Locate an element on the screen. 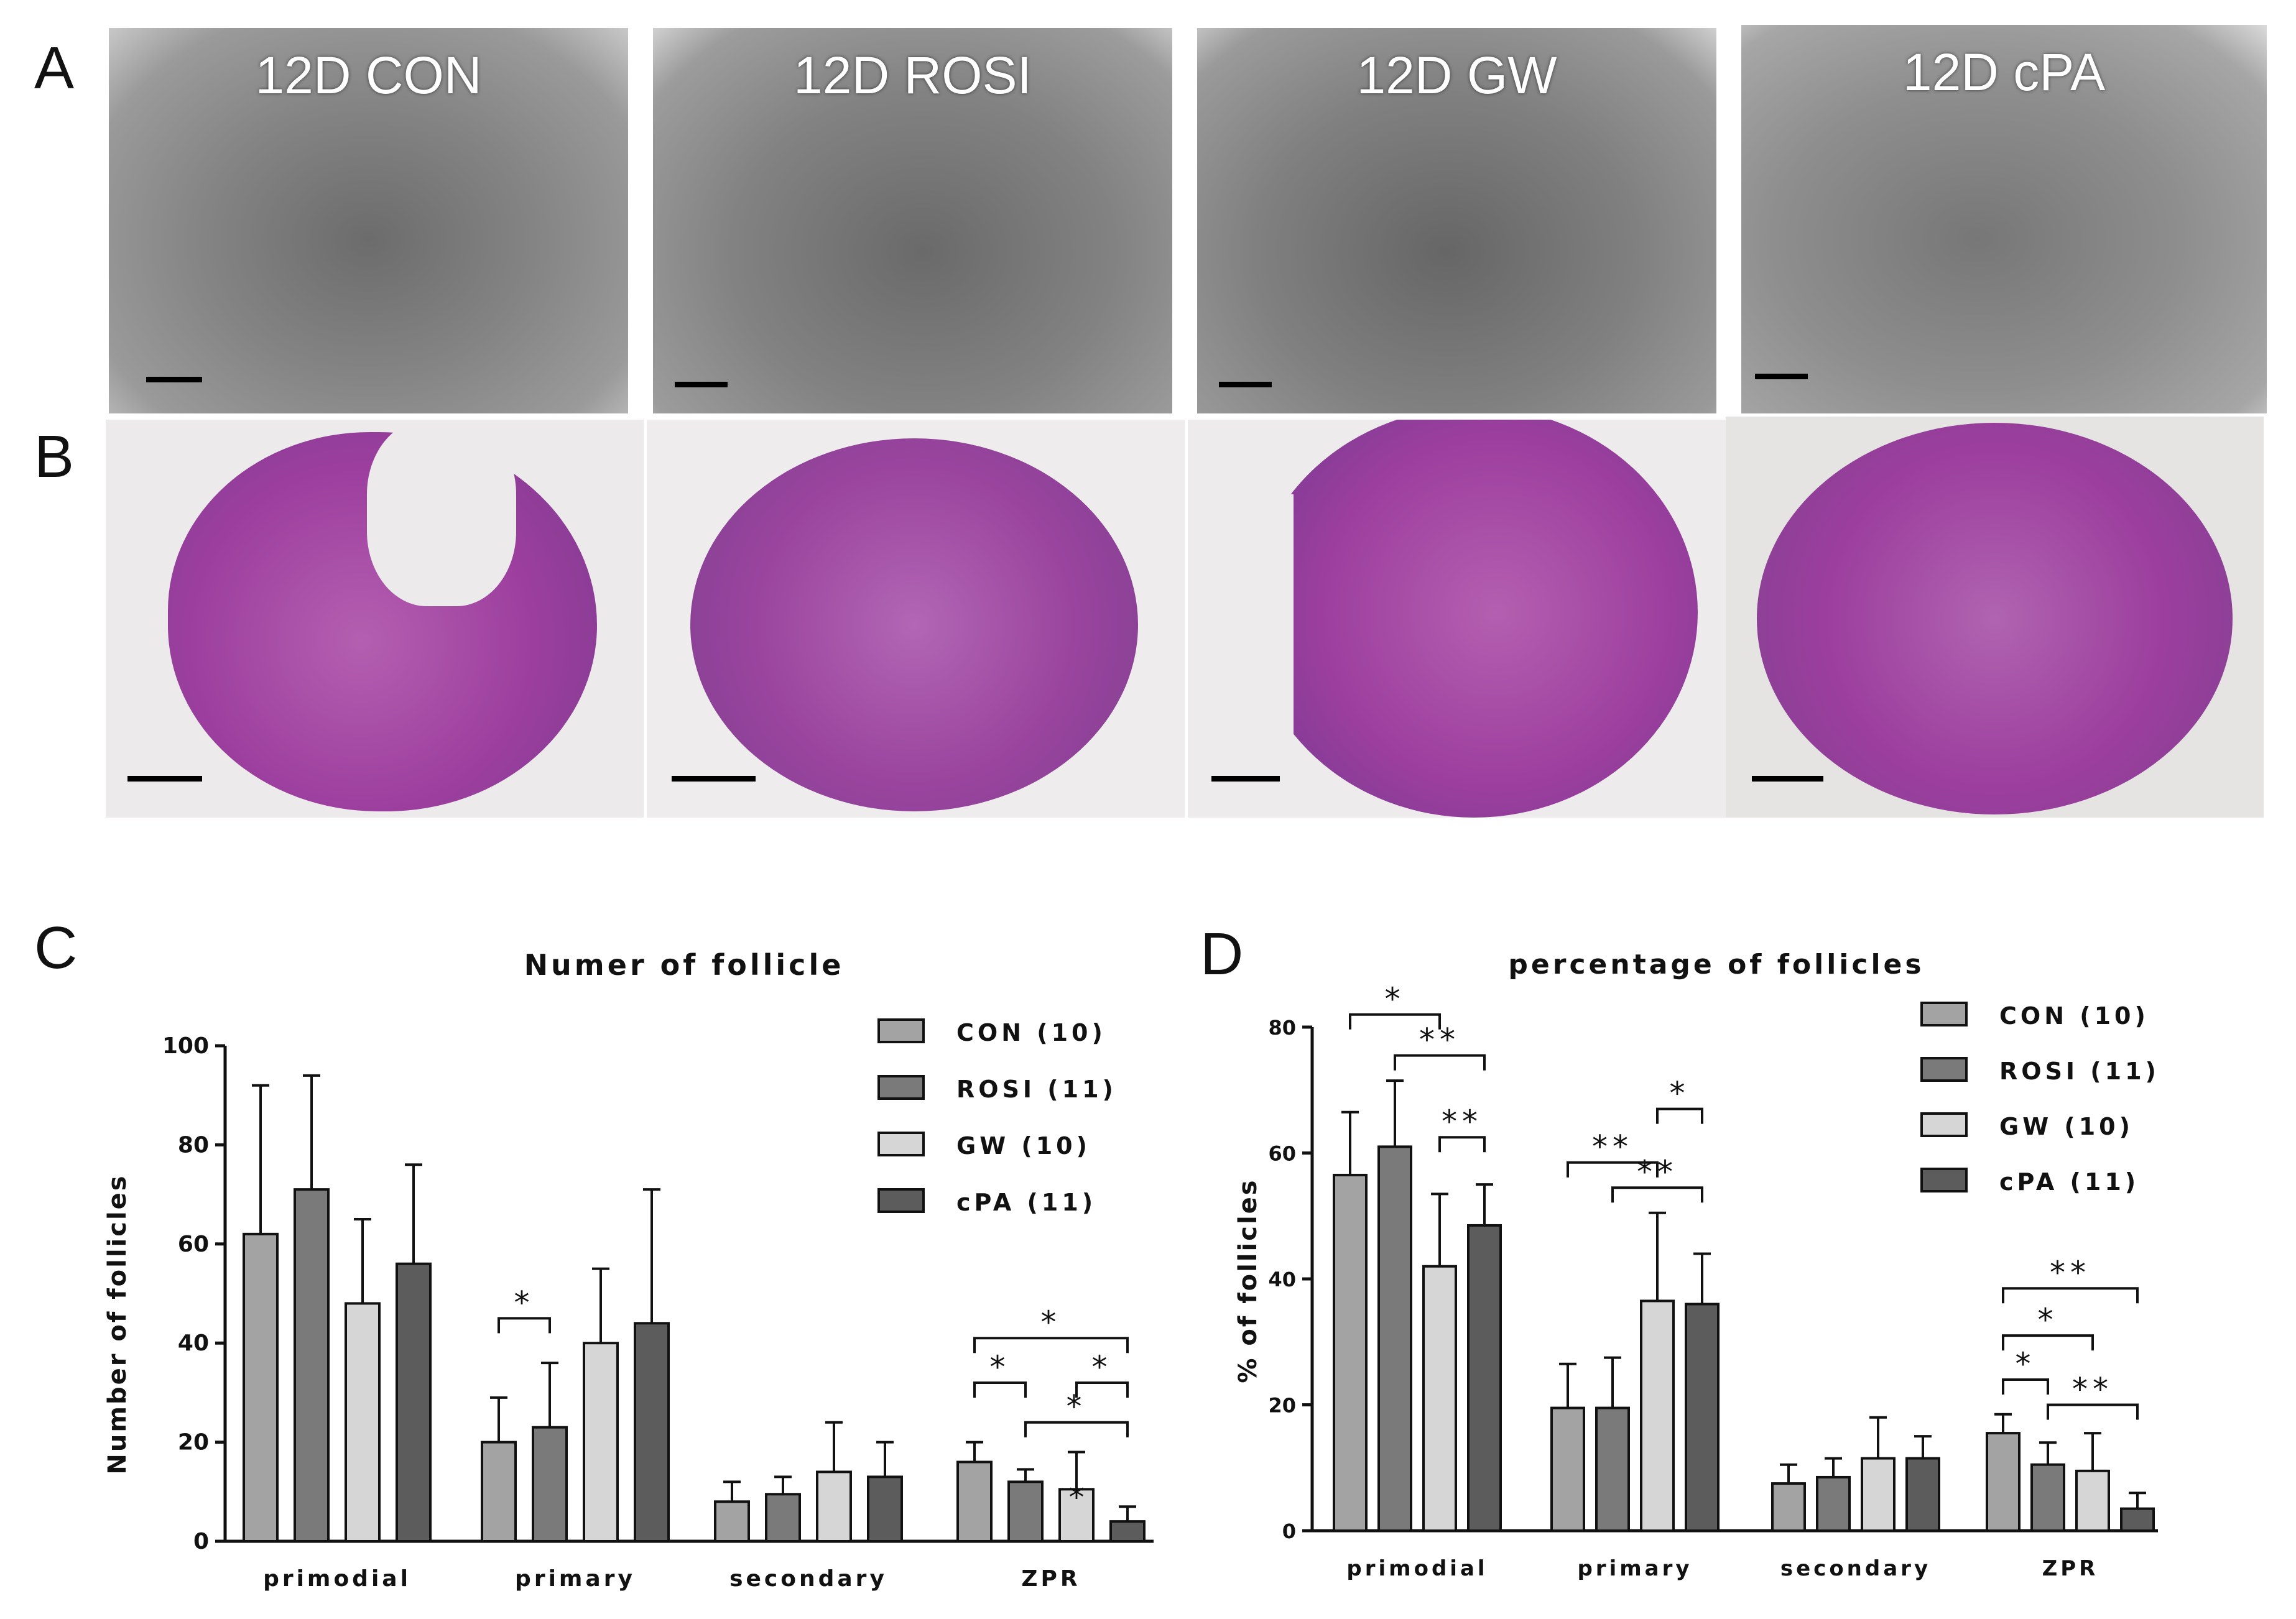 This screenshot has height=1619, width=2296. legend-label: ROSI (11) is located at coordinates (2079, 1071).